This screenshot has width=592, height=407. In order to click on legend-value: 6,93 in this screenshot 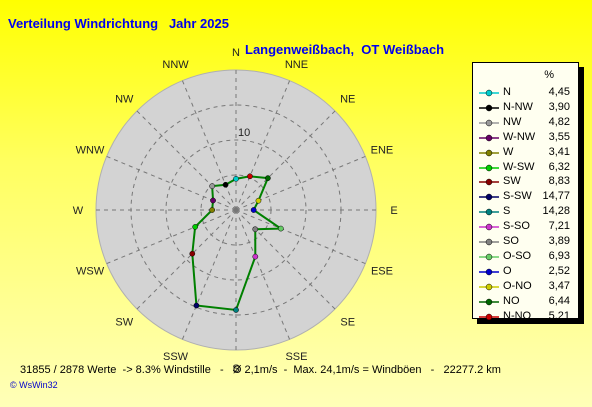, I will do `click(559, 255)`.